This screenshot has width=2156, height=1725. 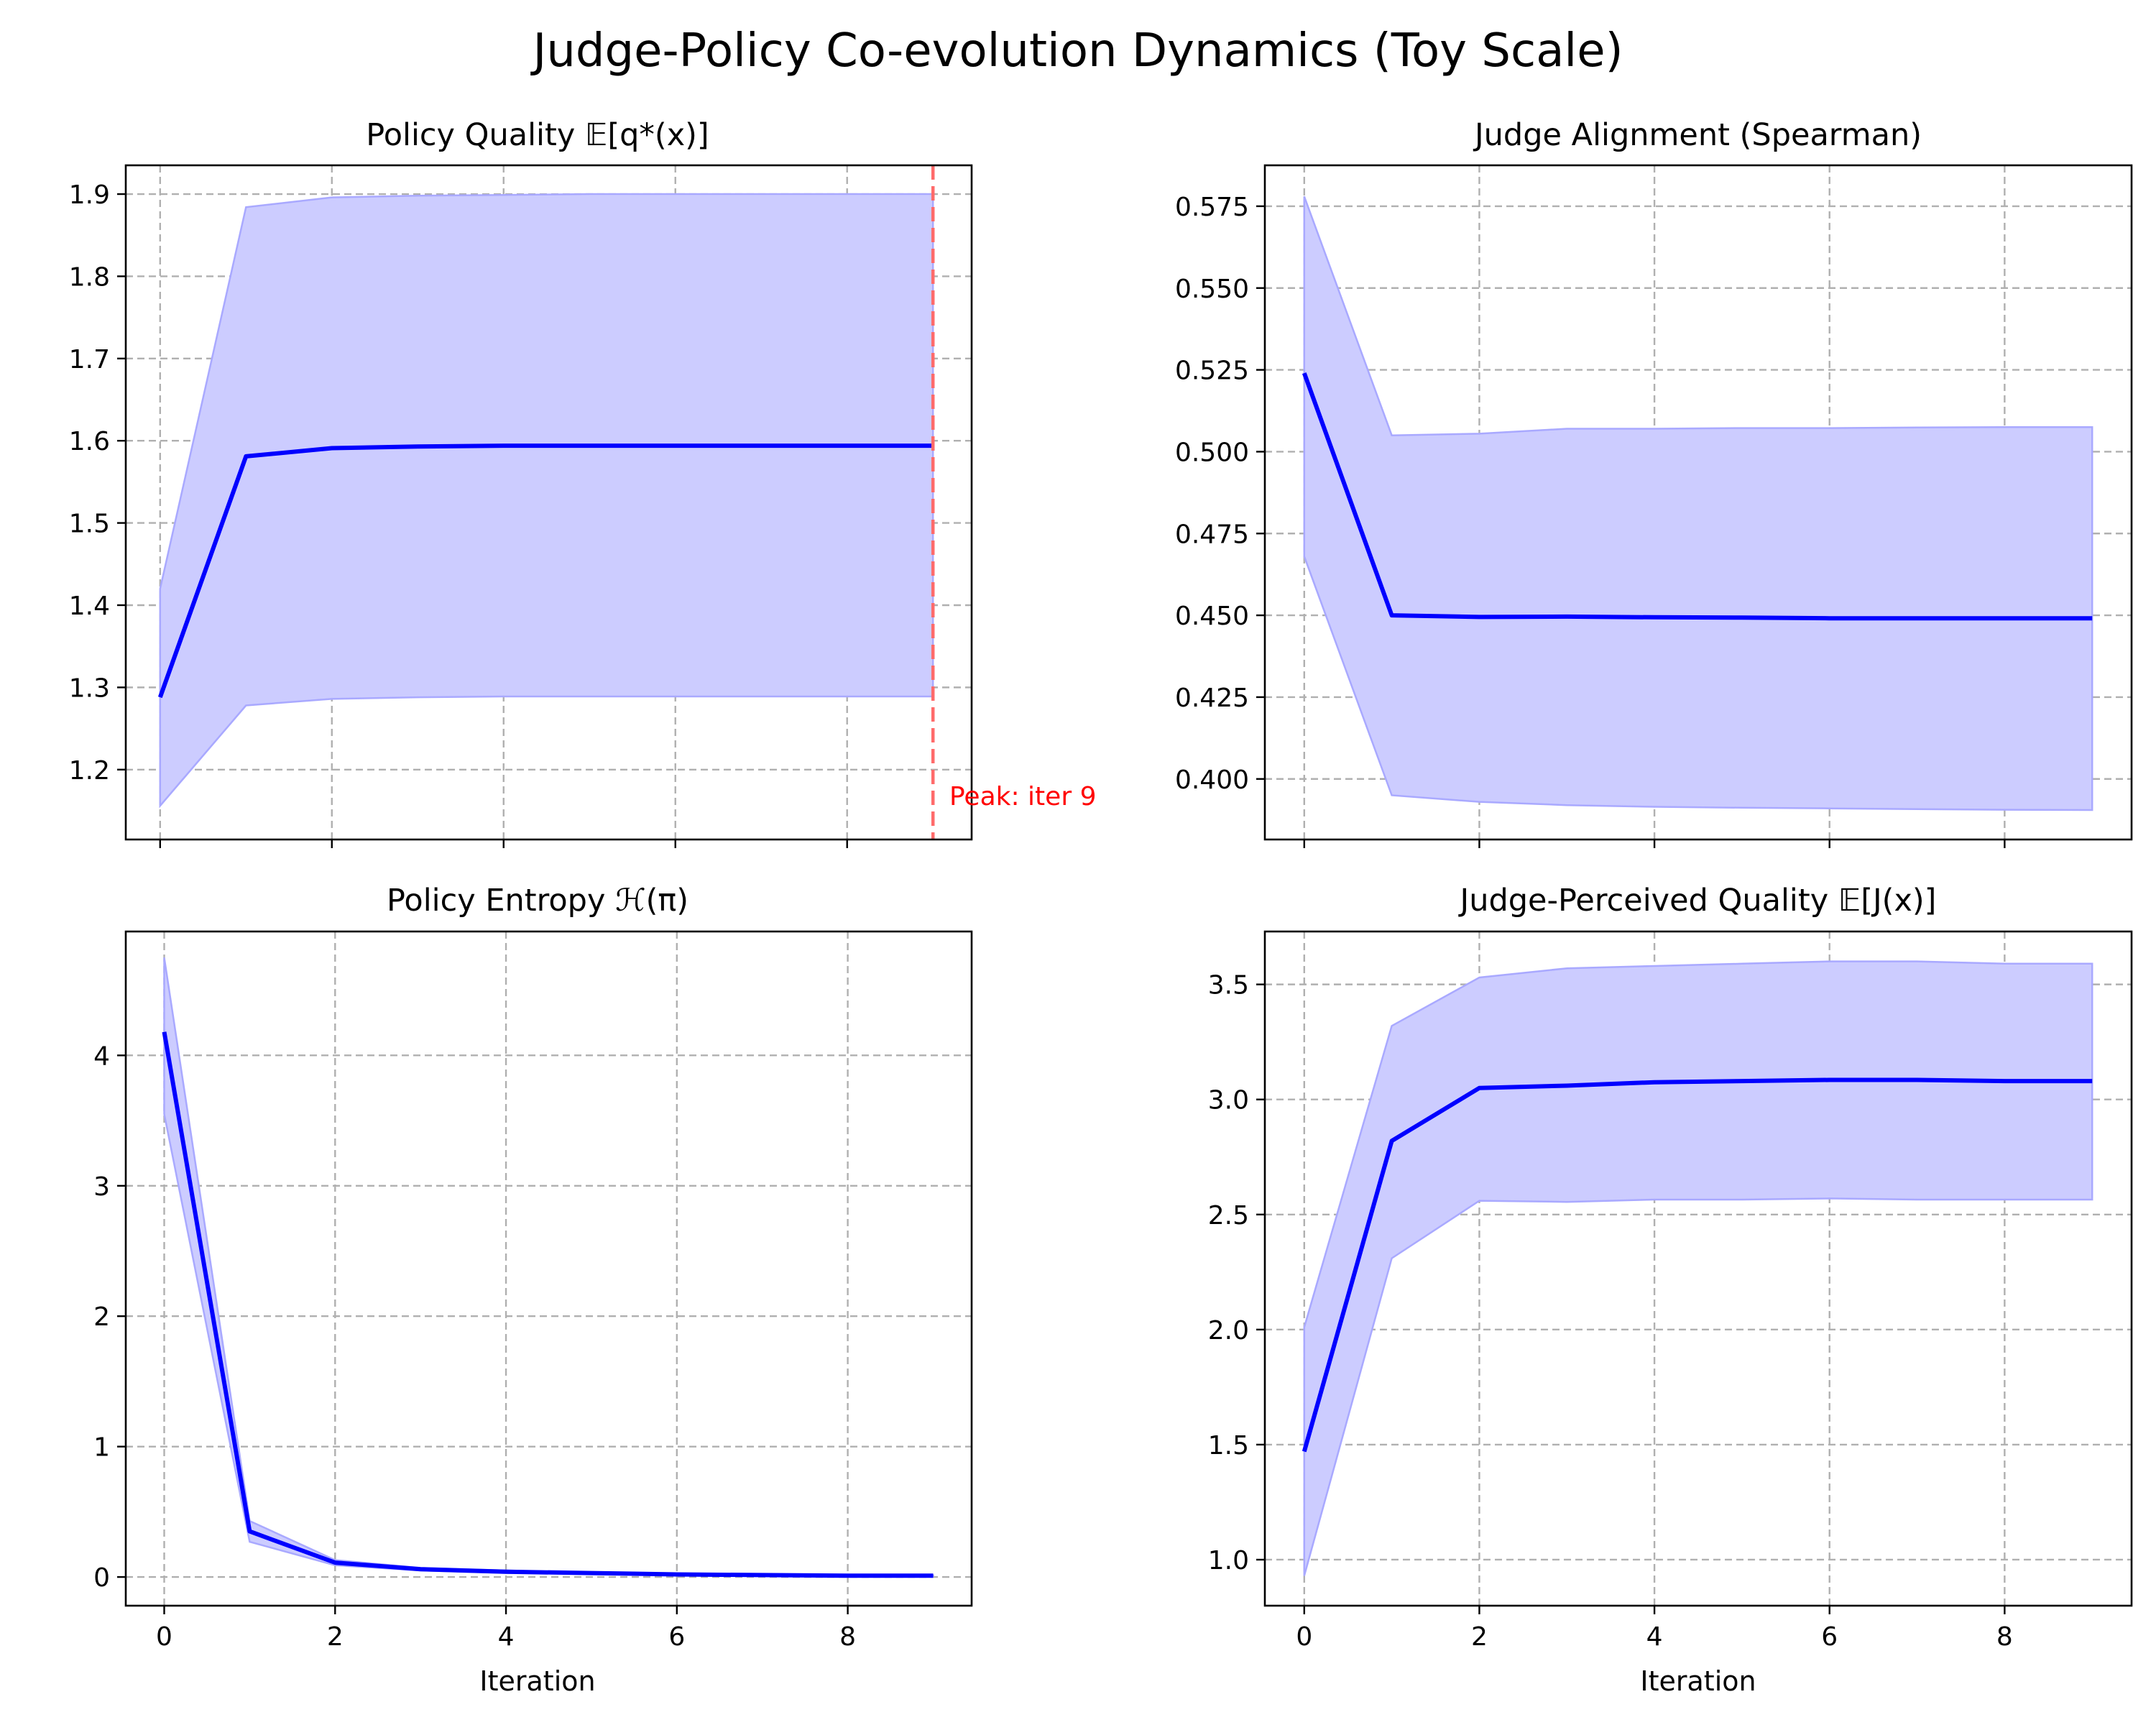 What do you see at coordinates (501, 901) in the screenshot?
I see `panel-title-text: Policy Entropy` at bounding box center [501, 901].